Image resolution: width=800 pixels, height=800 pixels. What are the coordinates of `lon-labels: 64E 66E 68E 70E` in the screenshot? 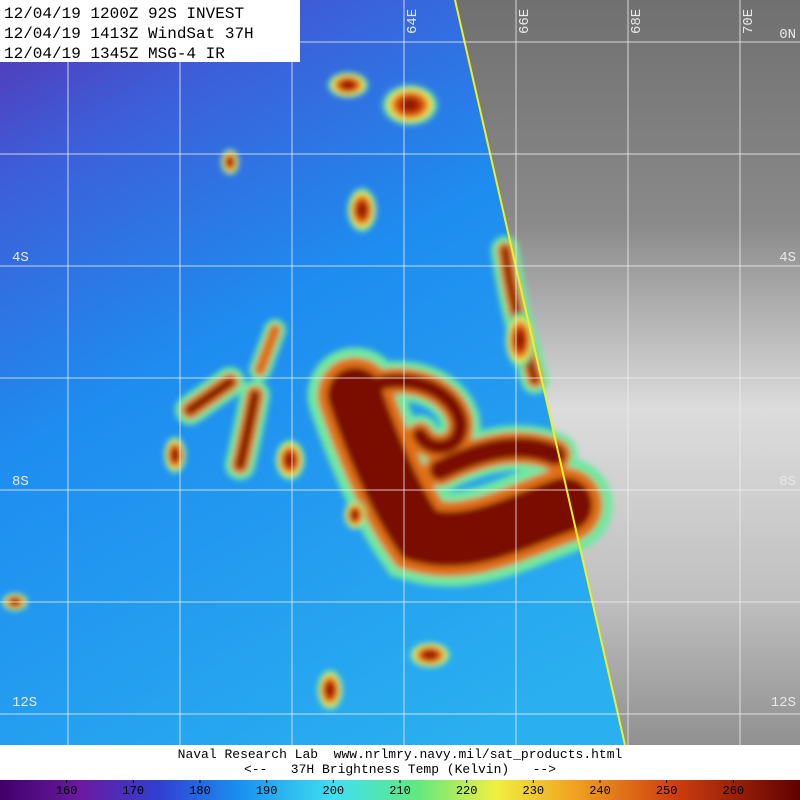 It's located at (581, 21).